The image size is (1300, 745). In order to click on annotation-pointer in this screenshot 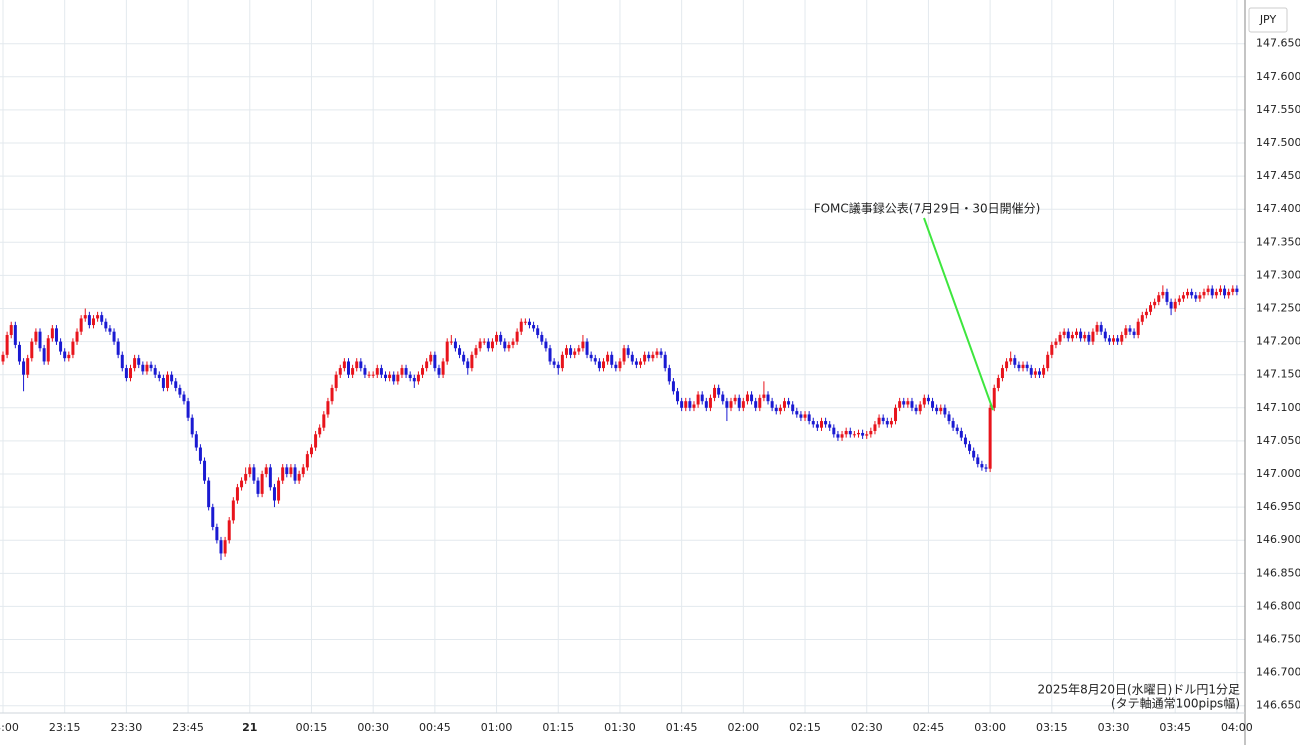, I will do `click(958, 314)`.